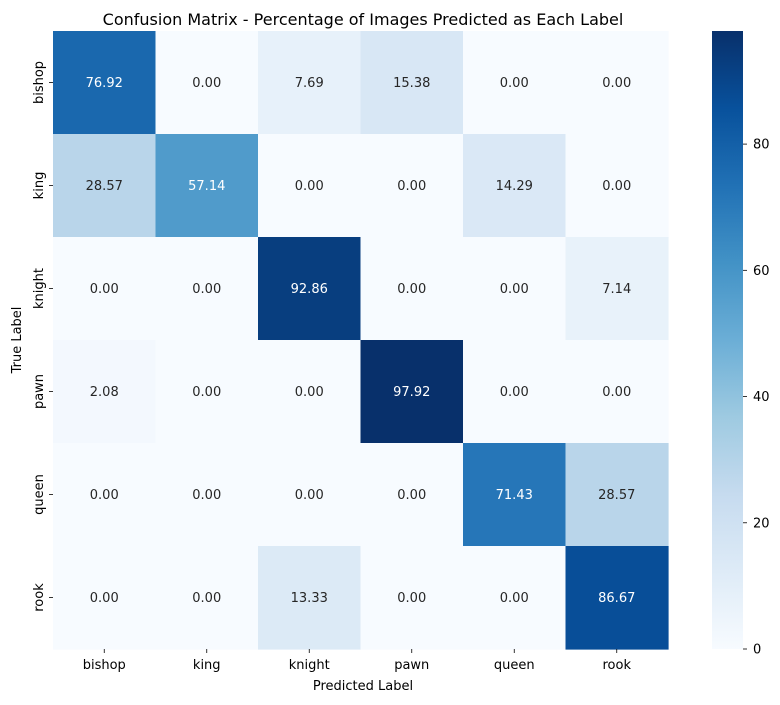  What do you see at coordinates (761, 271) in the screenshot?
I see `colorbar-tick-label: 60` at bounding box center [761, 271].